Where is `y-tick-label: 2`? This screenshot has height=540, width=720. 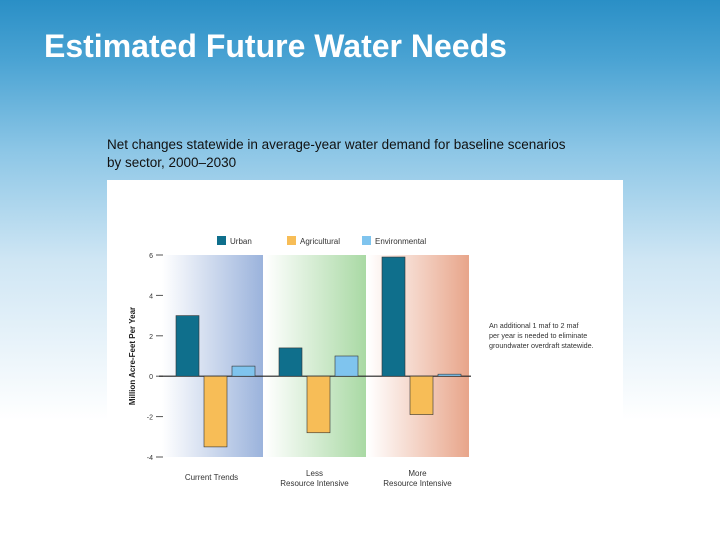
y-tick-label: 2 is located at coordinates (151, 337).